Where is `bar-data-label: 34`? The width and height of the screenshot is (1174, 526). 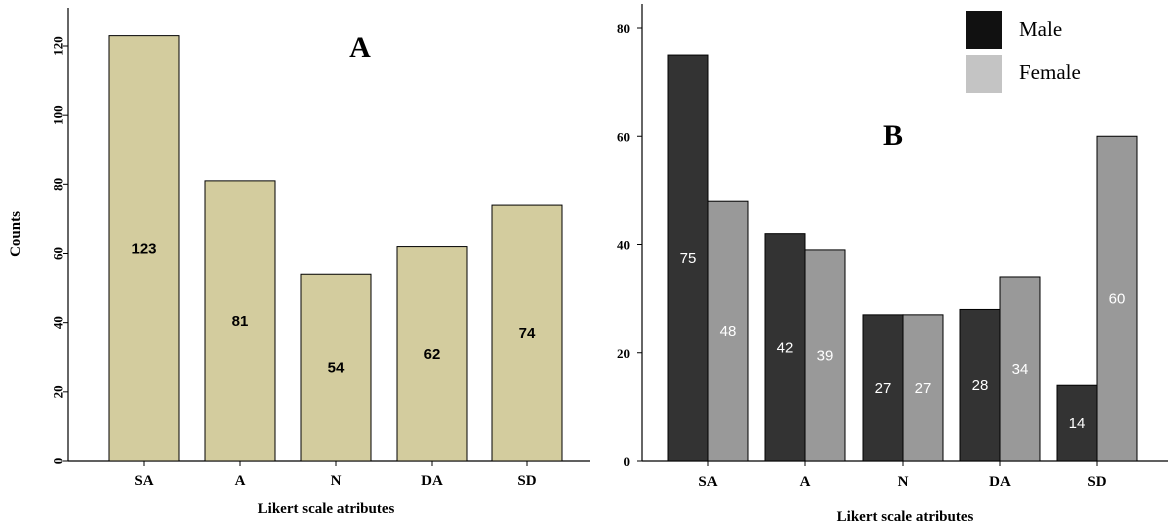 bar-data-label: 34 is located at coordinates (1020, 369).